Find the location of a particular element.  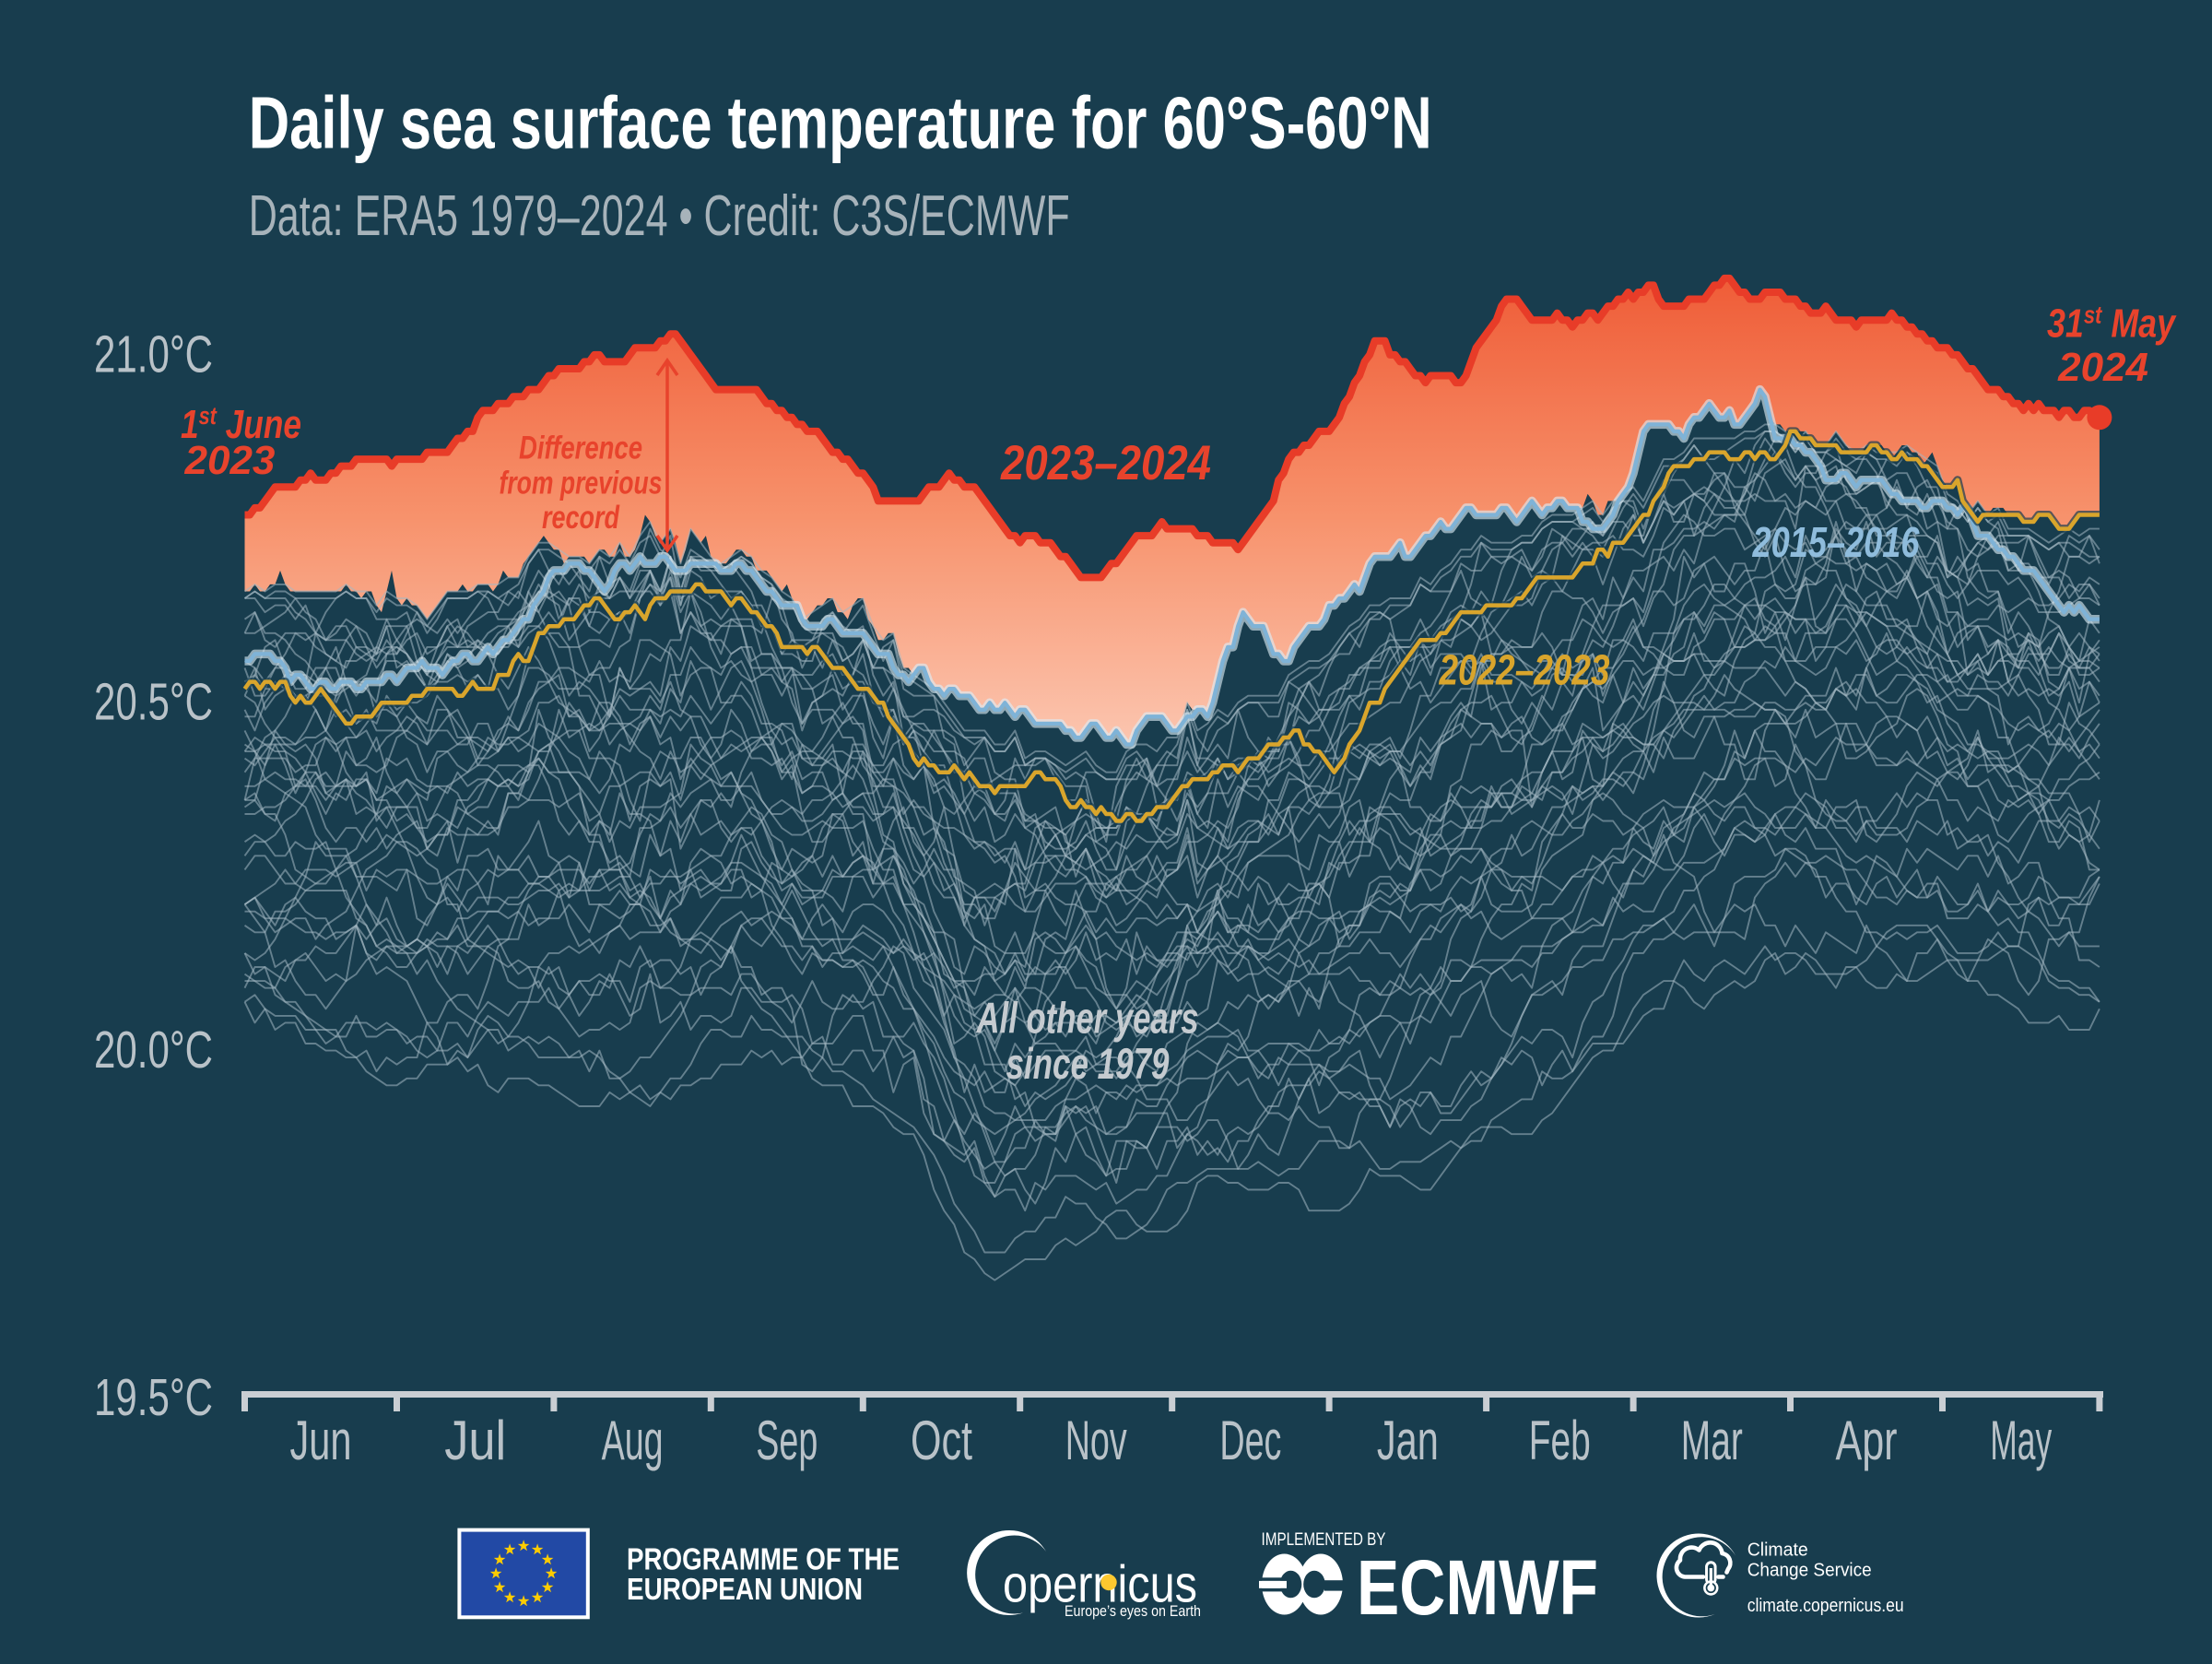

svg-text: from previous is located at coordinates (581, 484).